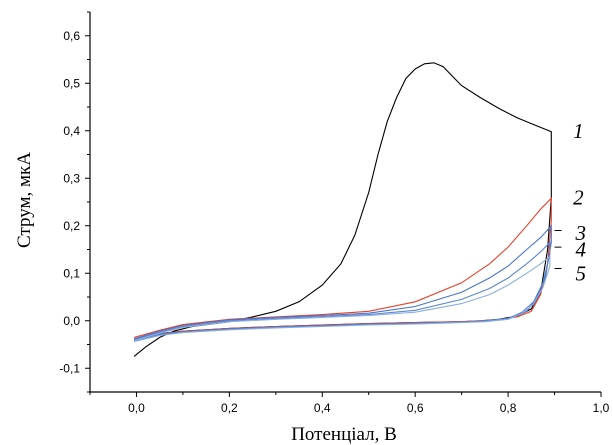  I want to click on y-tick-label: 0,4, so click(71, 131).